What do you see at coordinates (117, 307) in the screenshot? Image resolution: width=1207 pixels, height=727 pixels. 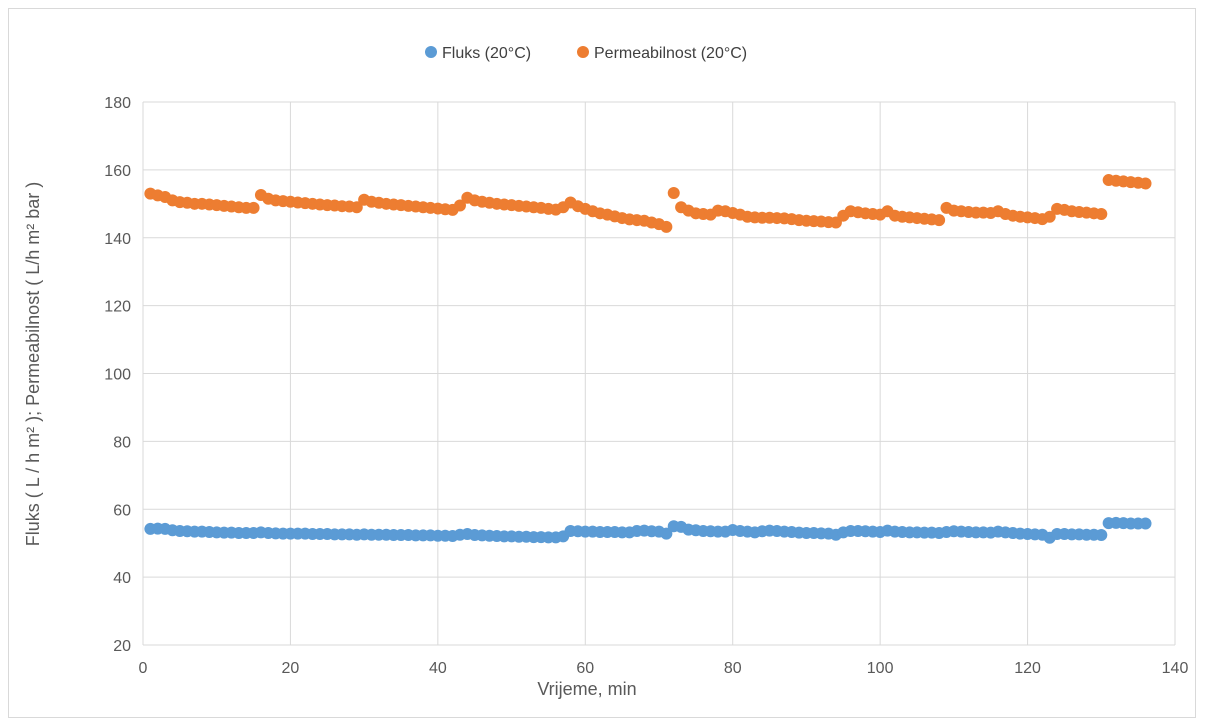 I see `y-tick-label: 120` at bounding box center [117, 307].